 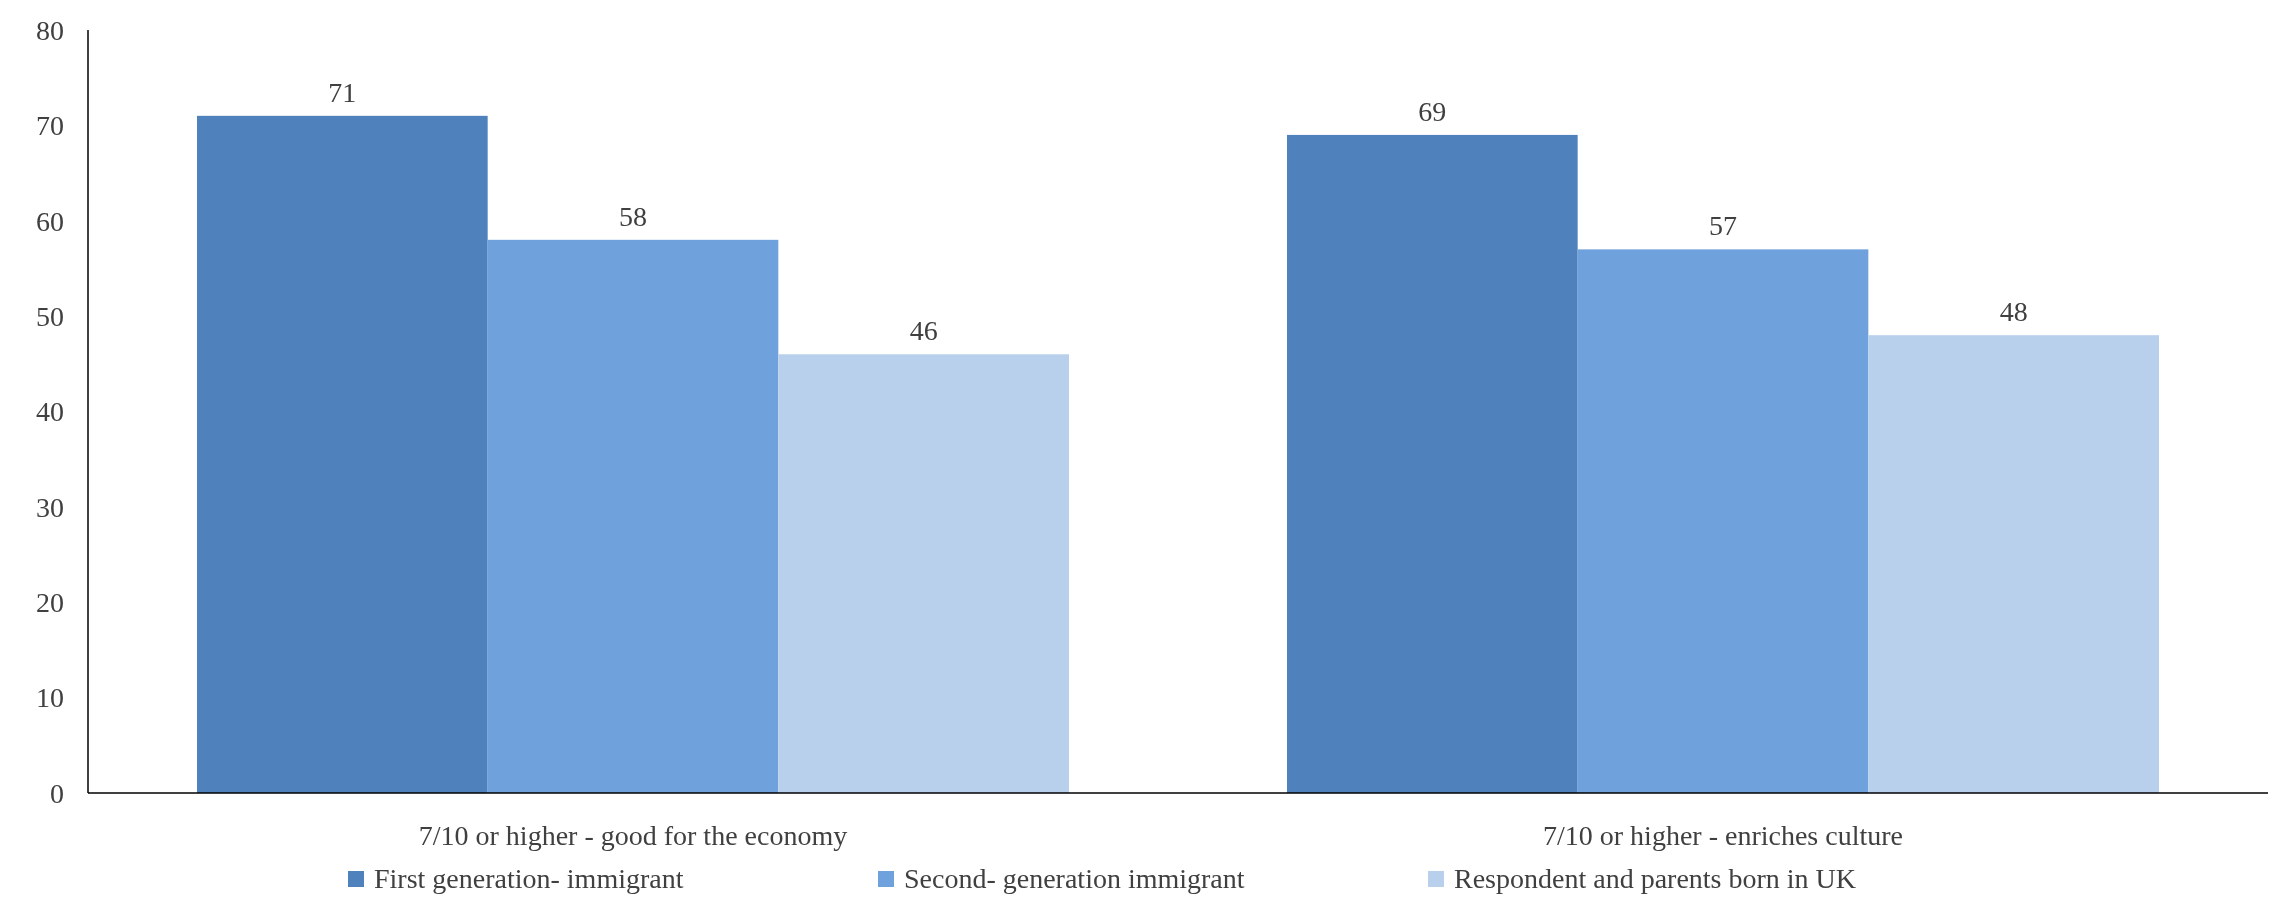 I want to click on data-label: 48, so click(x=2013, y=312).